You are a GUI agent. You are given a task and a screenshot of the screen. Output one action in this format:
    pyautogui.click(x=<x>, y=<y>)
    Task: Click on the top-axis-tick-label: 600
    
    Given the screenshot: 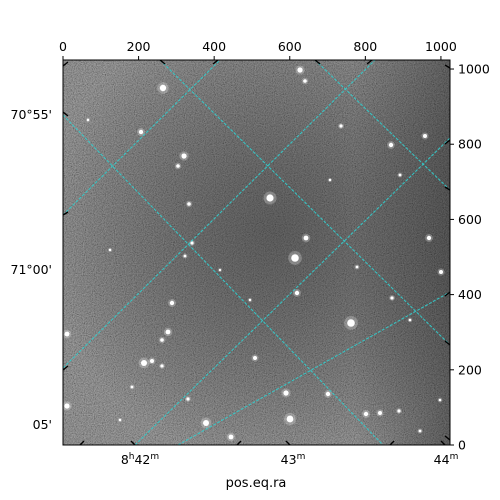 What is the action you would take?
    pyautogui.click(x=290, y=46)
    